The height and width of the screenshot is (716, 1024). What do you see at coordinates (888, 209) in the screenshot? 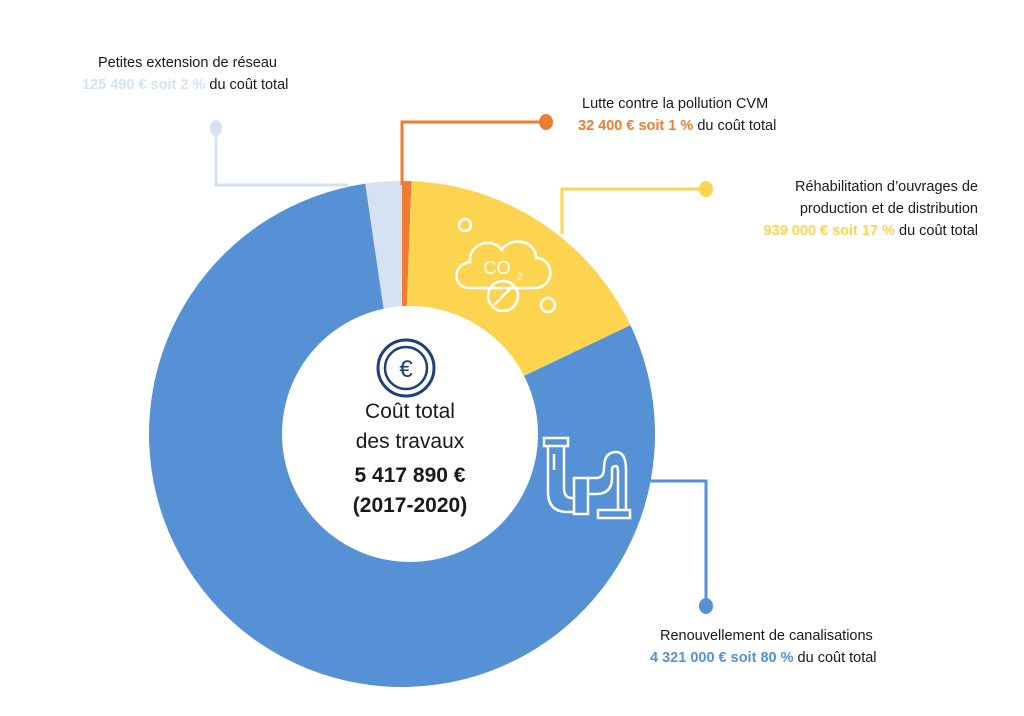
I see `label-rehab-title-2: production et de distribution` at bounding box center [888, 209].